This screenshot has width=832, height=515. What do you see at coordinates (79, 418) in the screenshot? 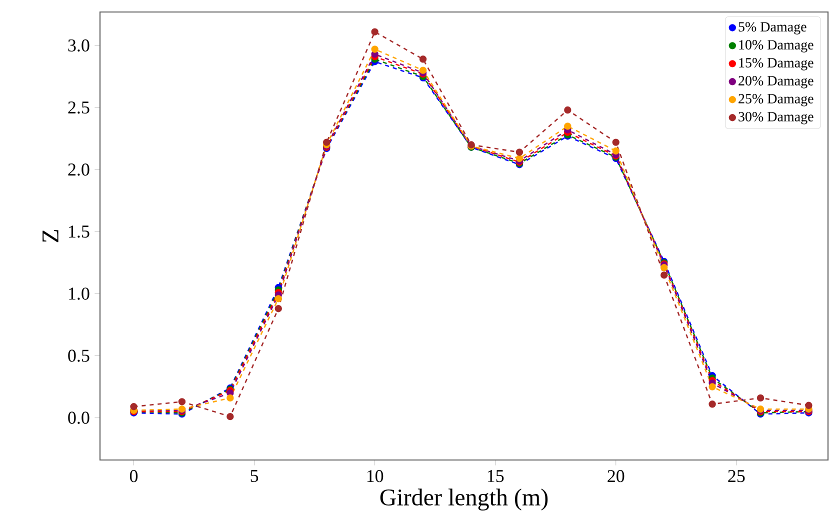
I see `y-tick-label: 0.0` at bounding box center [79, 418].